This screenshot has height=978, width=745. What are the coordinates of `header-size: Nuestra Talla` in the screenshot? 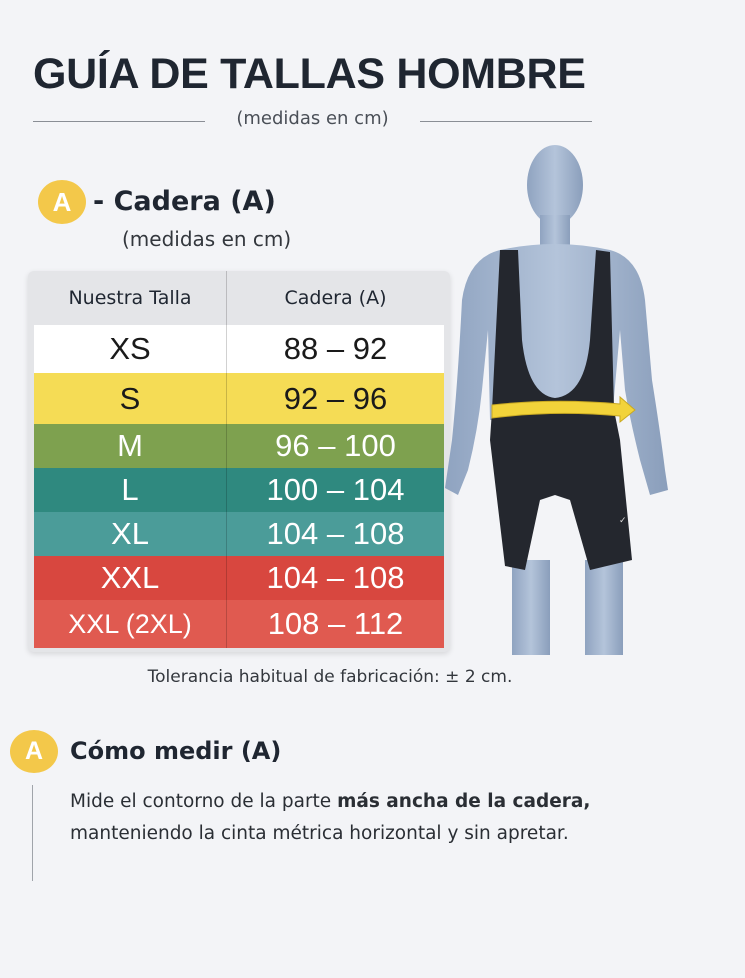 It's located at (130, 298).